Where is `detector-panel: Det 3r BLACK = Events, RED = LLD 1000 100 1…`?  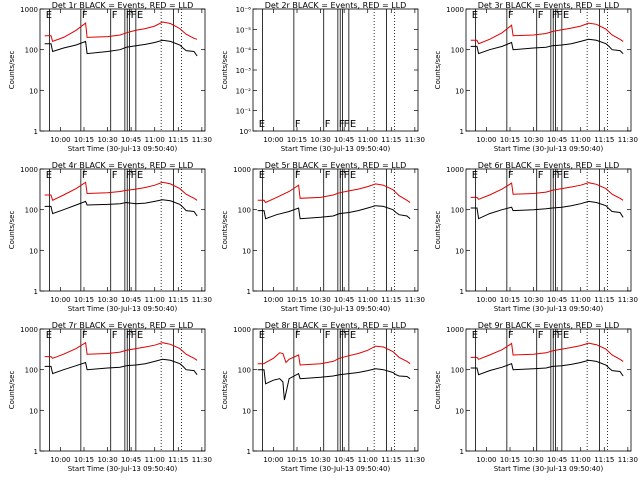 detector-panel: Det 3r BLACK = Events, RED = LLD 1000 100 1… is located at coordinates (536, 77).